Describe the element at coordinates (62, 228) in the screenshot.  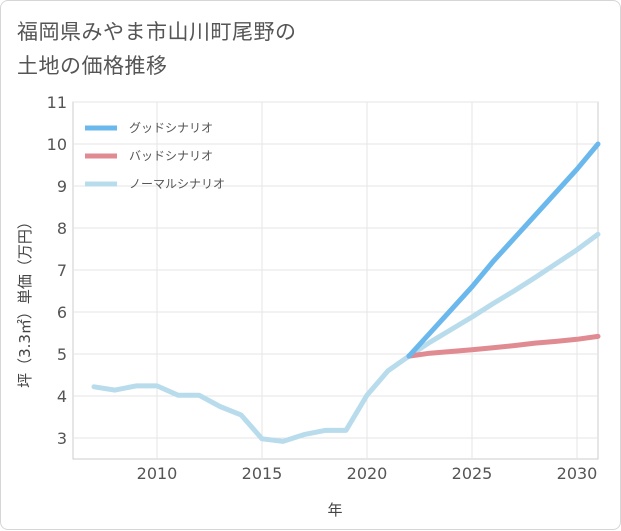
I see `y-tick-label: 8` at that location.